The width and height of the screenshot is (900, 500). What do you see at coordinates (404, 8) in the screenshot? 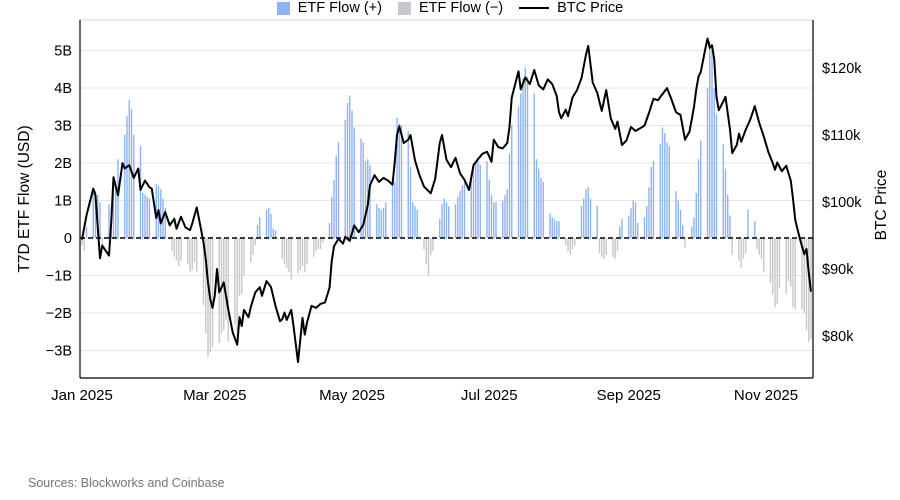
I see `negative-flow-swatch-icon` at bounding box center [404, 8].